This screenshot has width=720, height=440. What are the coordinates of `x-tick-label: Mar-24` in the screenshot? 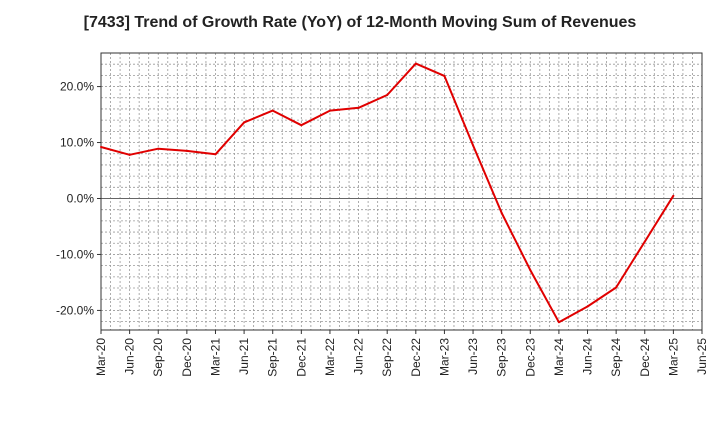 It's located at (559, 357).